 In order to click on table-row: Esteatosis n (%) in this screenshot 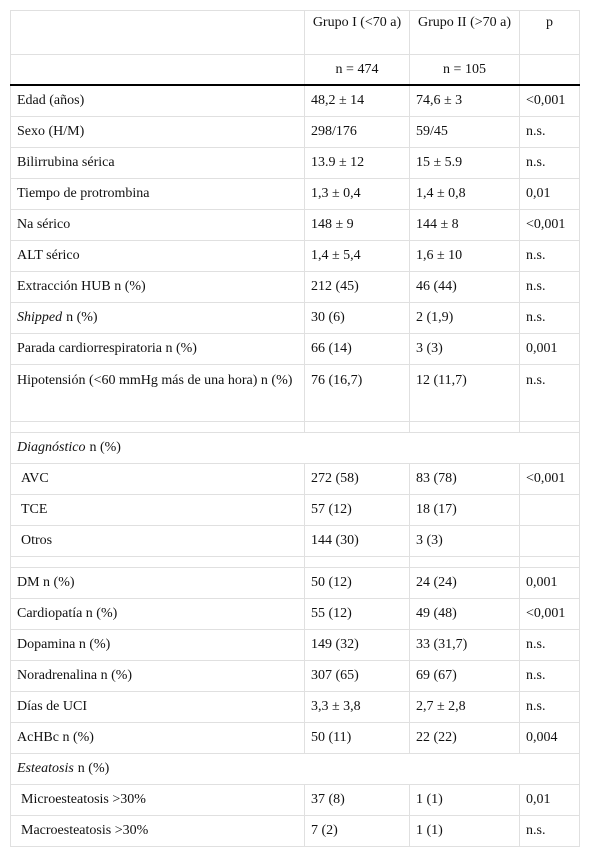, I will do `click(295, 769)`.